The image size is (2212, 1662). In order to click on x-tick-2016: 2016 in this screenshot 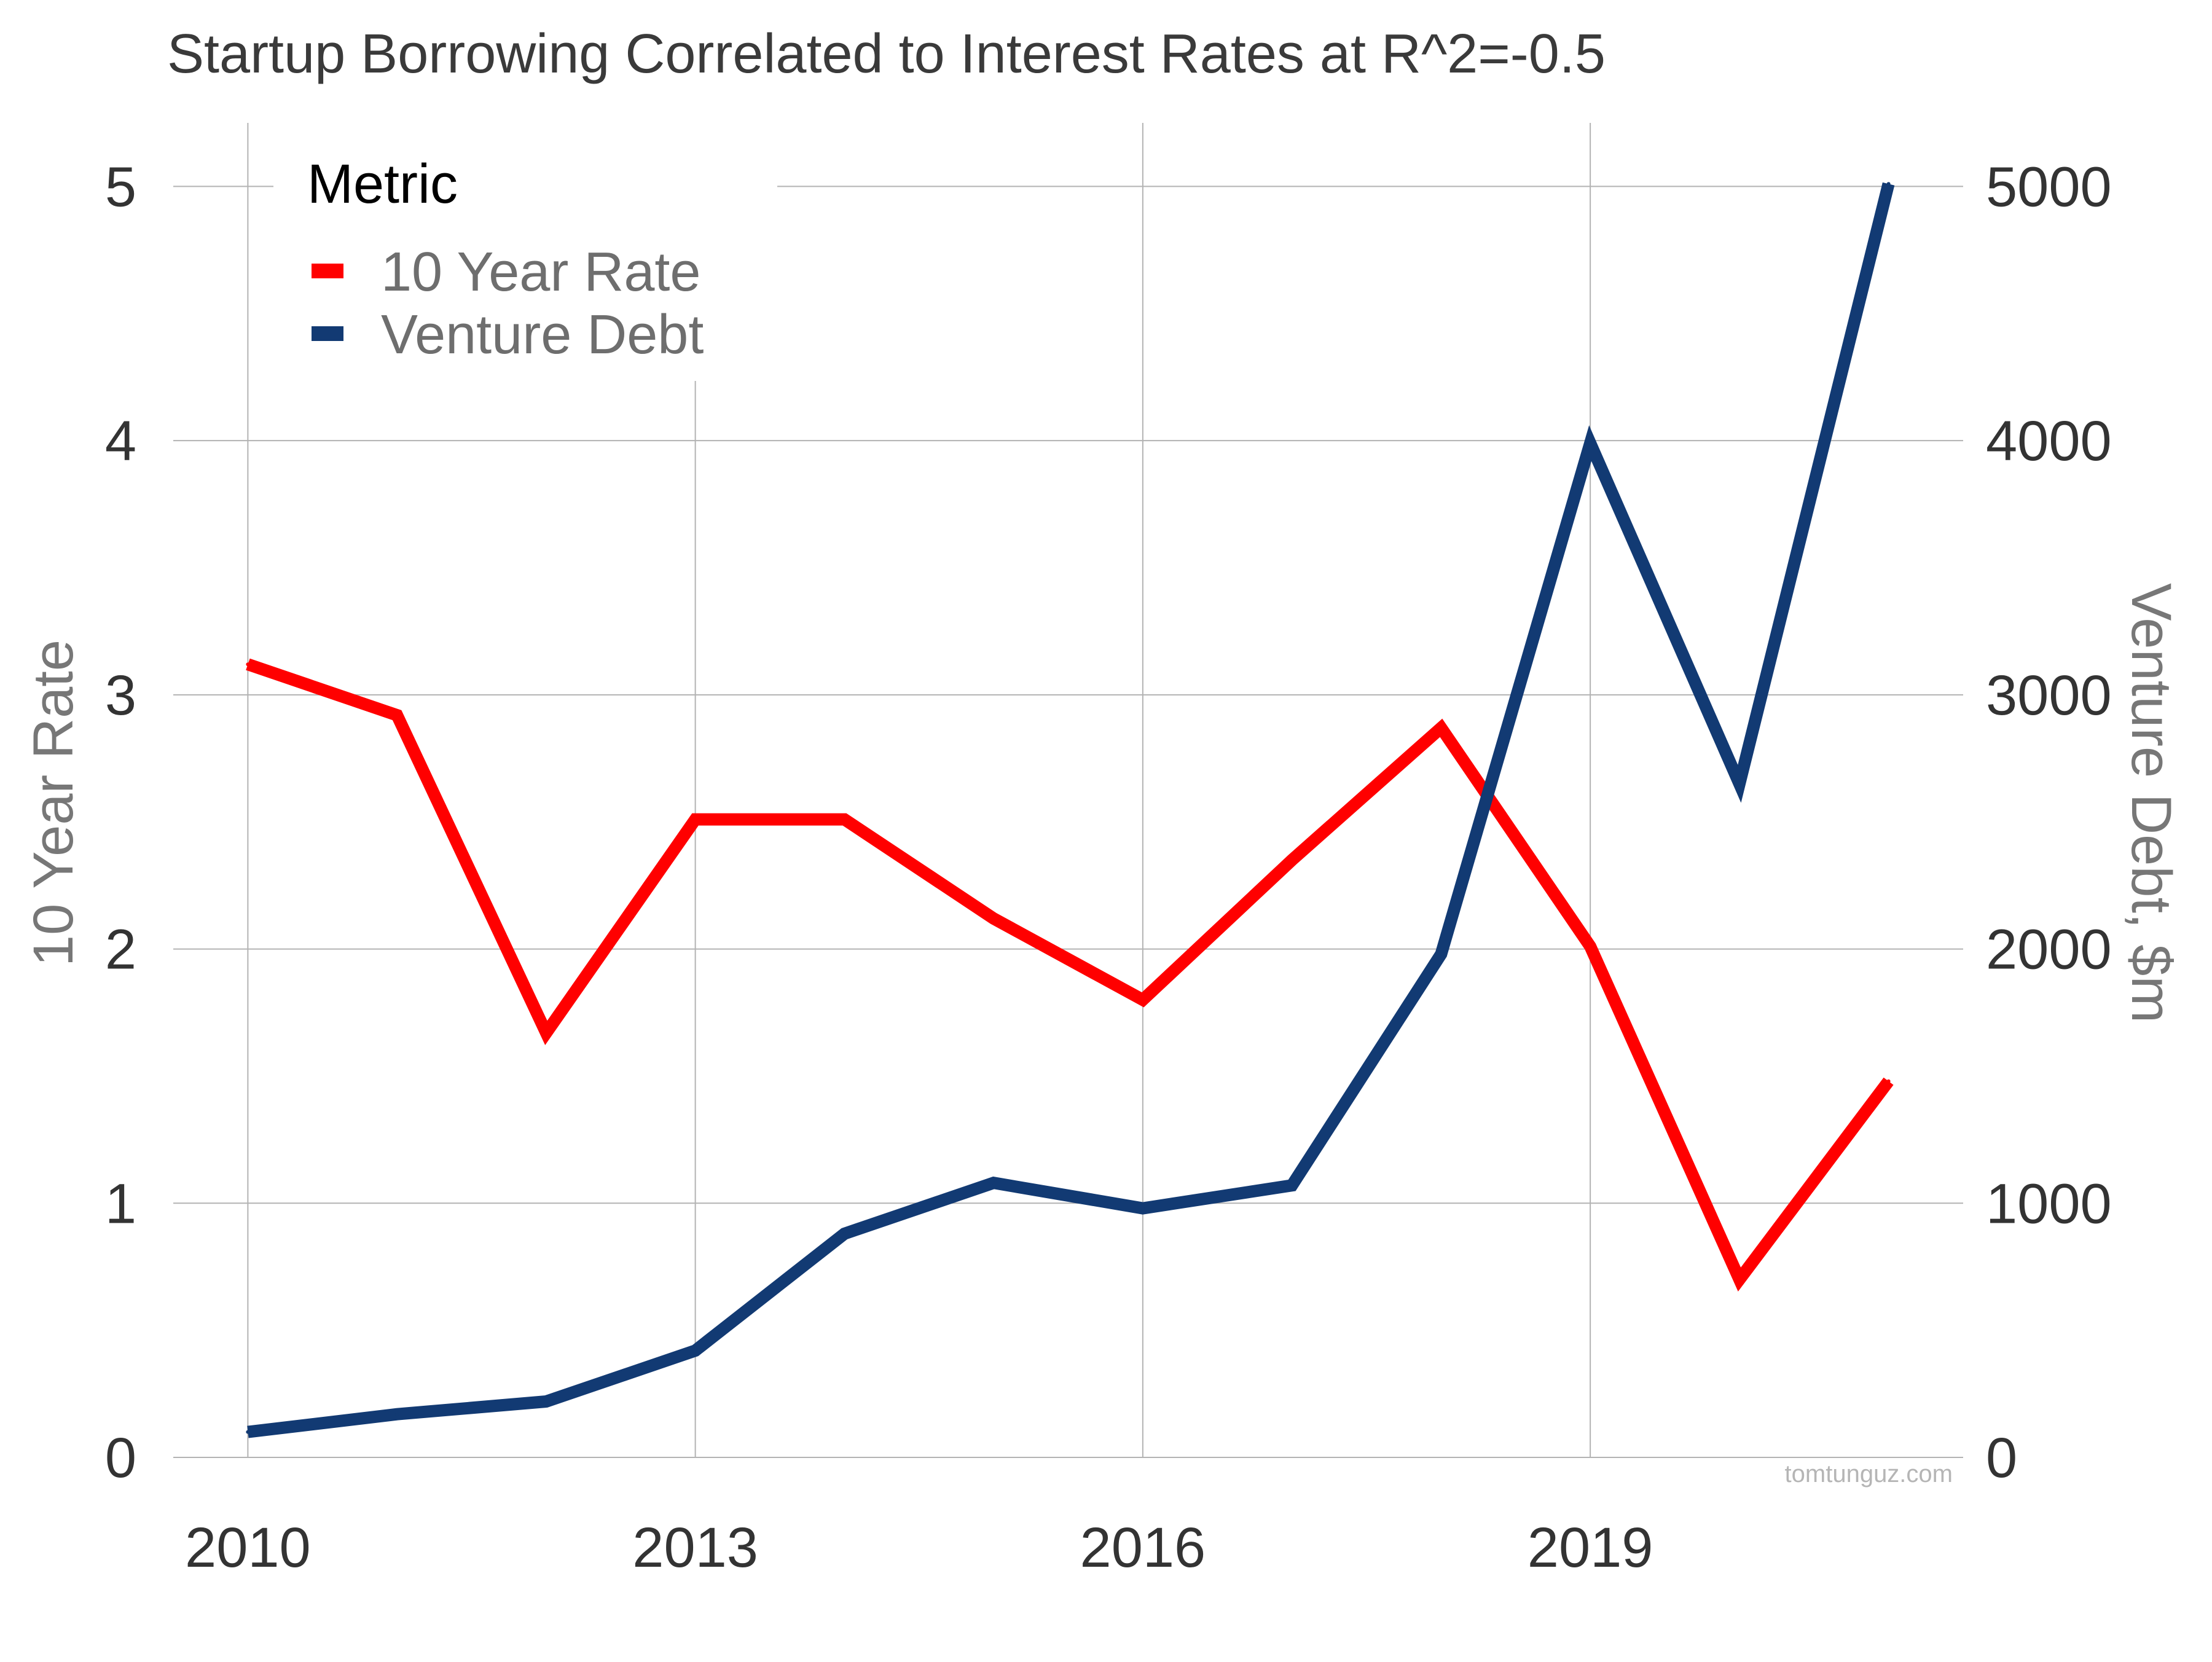, I will do `click(1143, 1547)`.